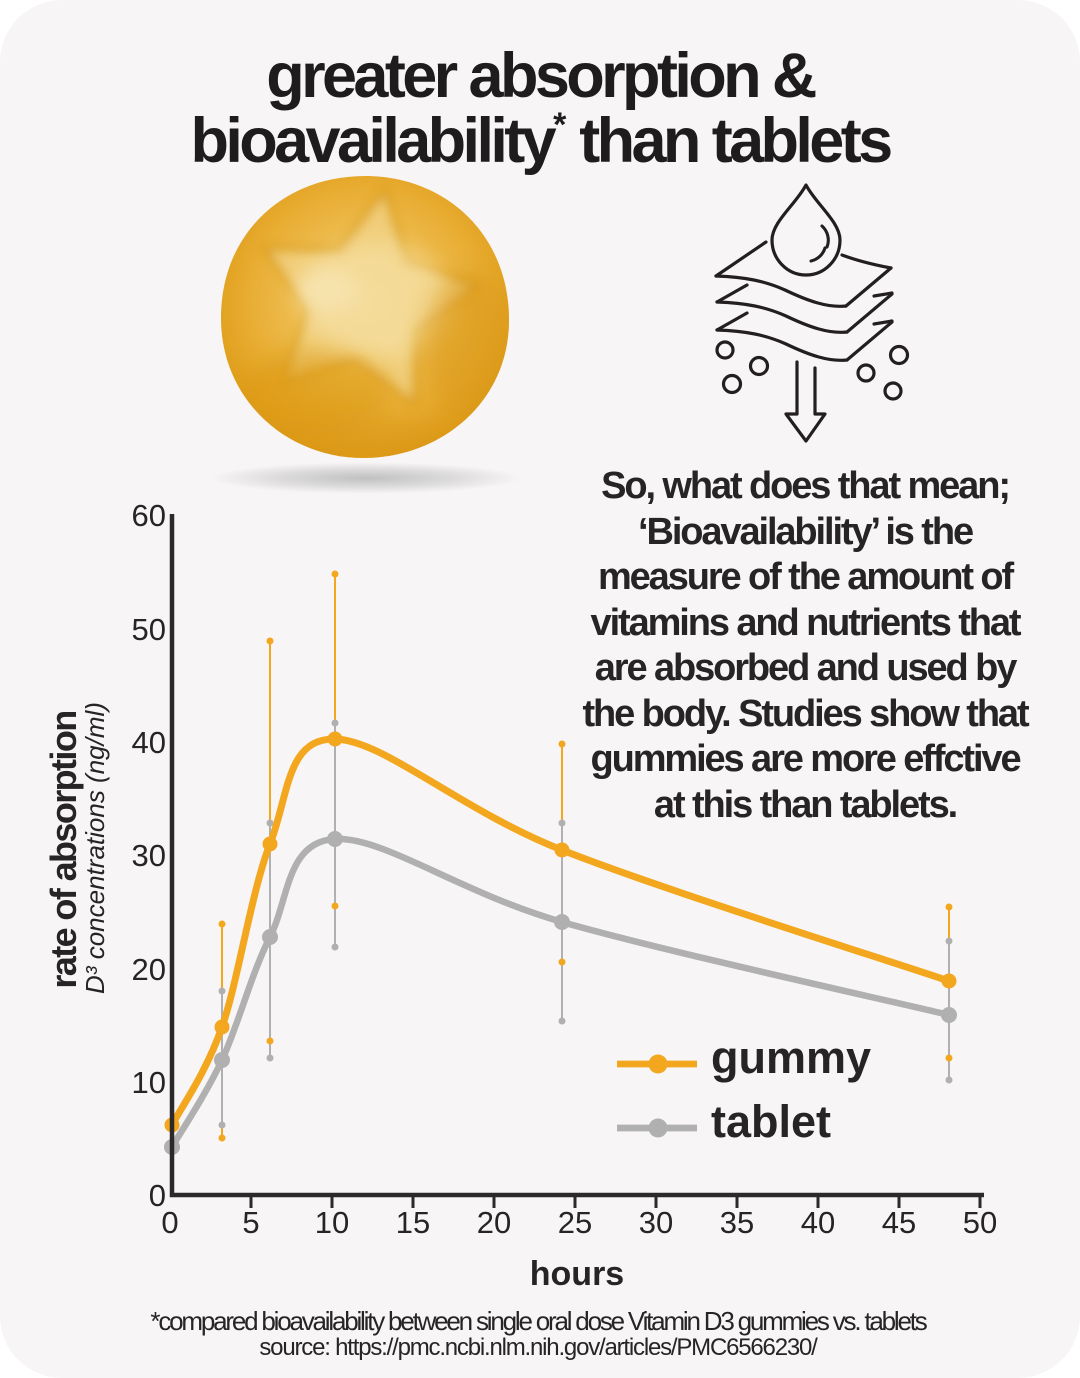  I want to click on svg-text: 45, so click(899, 1222).